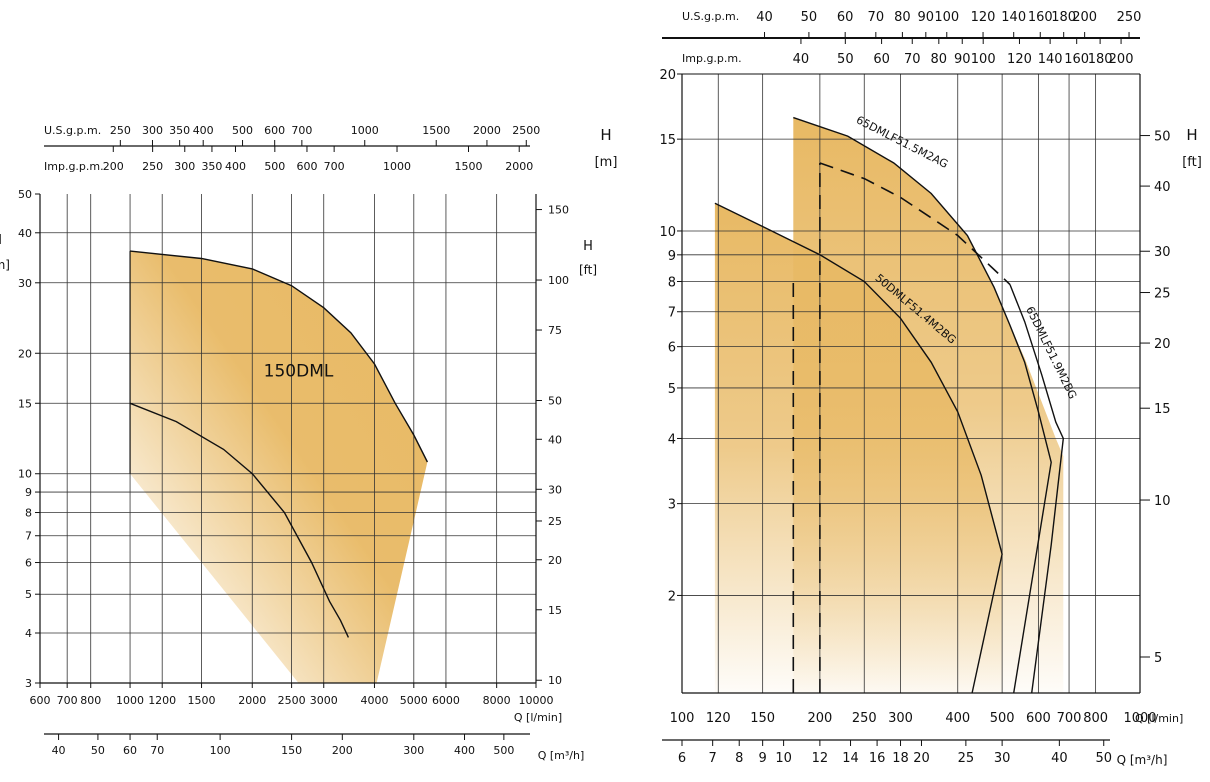 This screenshot has width=1210, height=782. What do you see at coordinates (713, 758) in the screenshot?
I see `m3h-tick-label: 7` at bounding box center [713, 758].